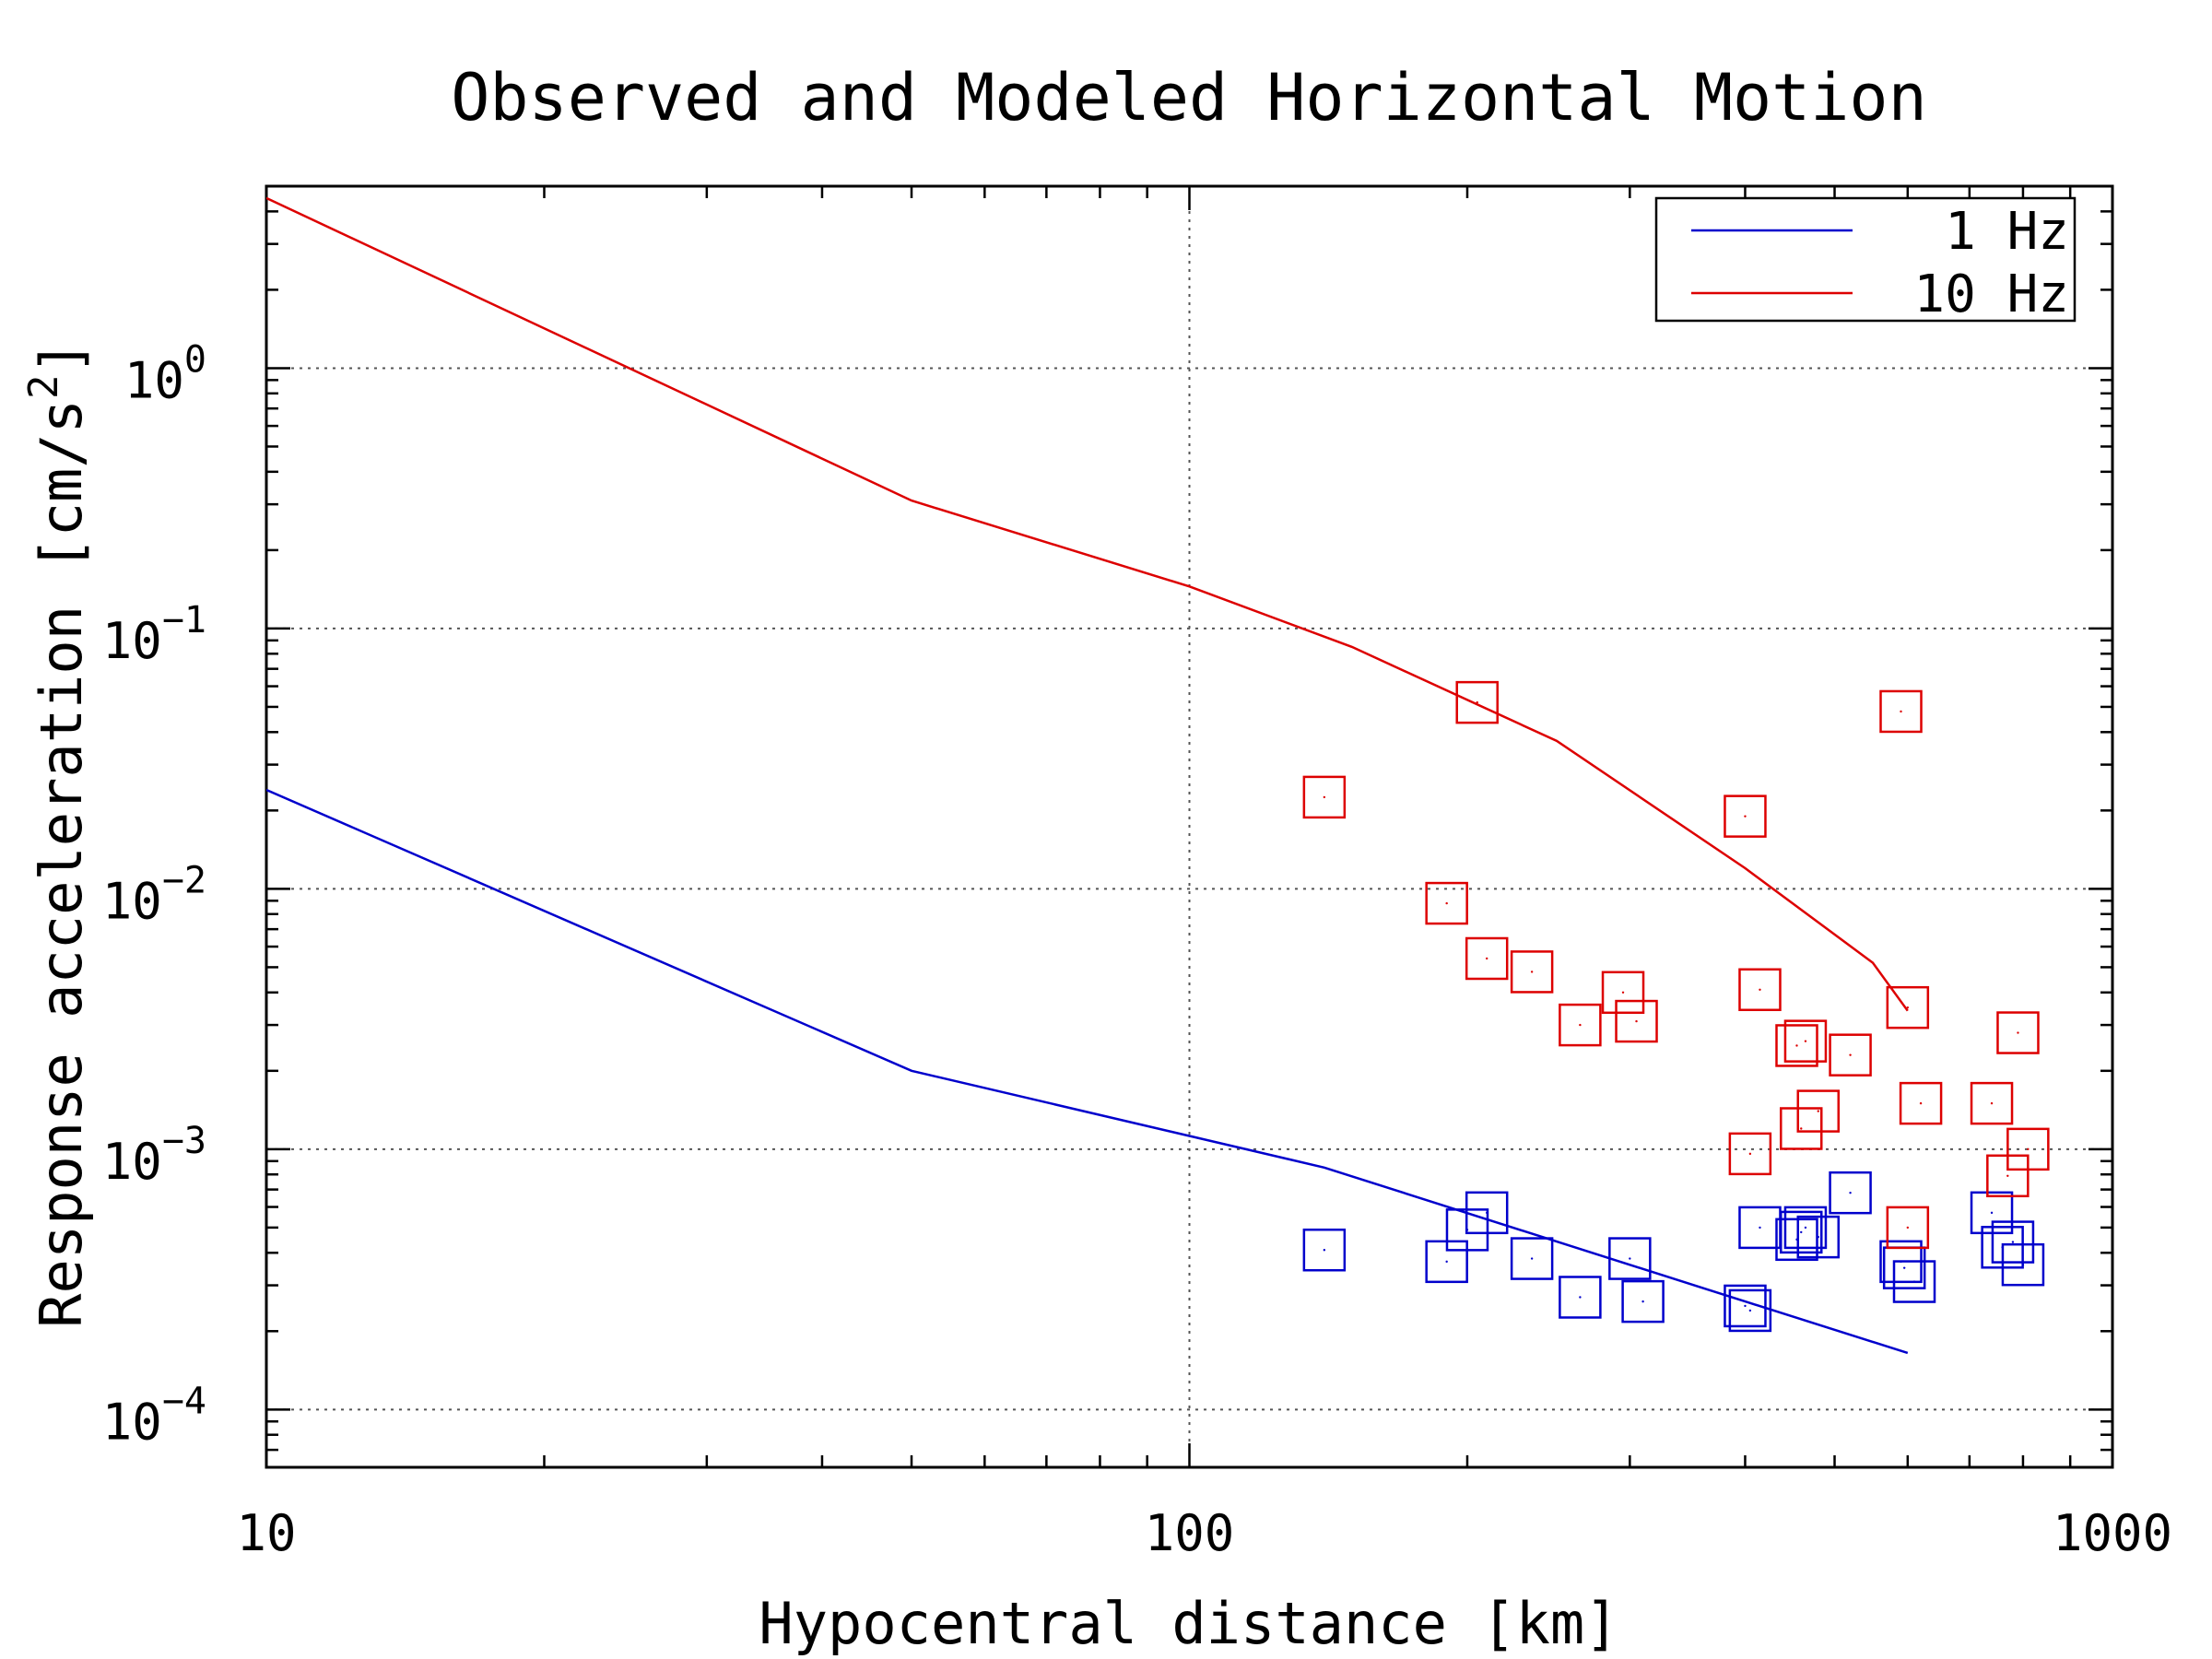 This screenshot has width=2212, height=1659. I want to click on y-tick-label: 10⁻¹, so click(154, 634).